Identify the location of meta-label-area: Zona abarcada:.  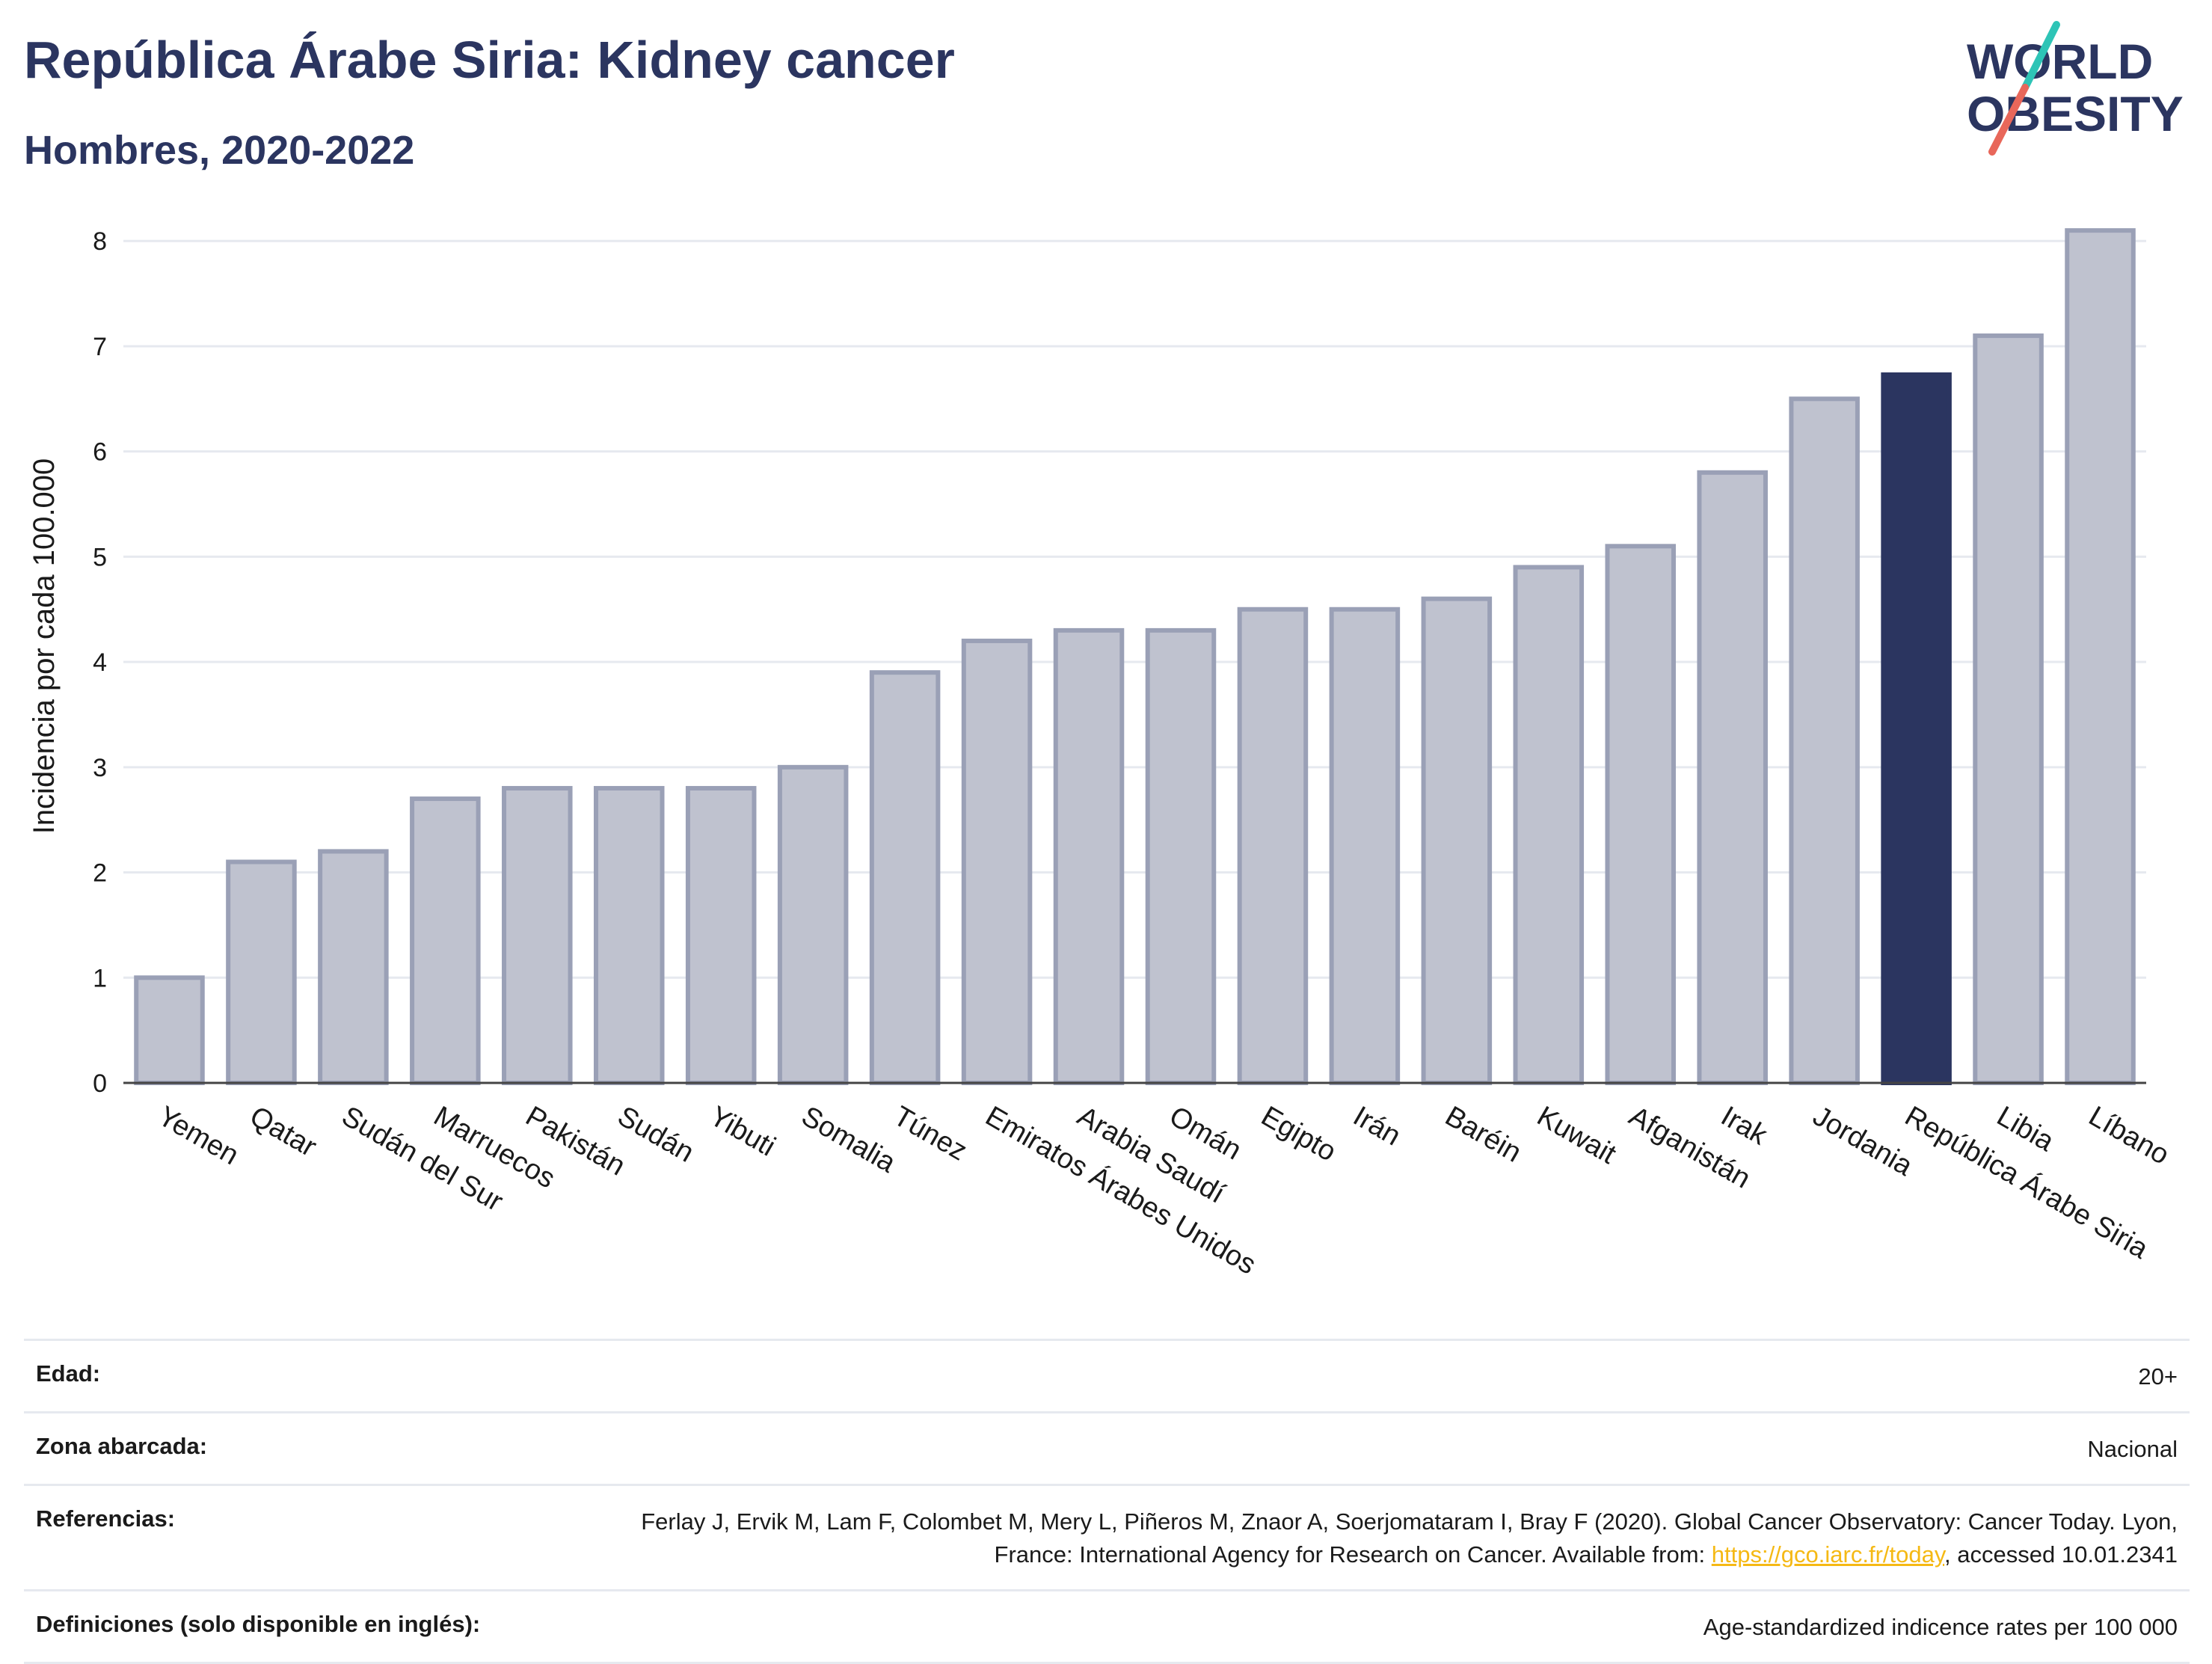
(122, 1446).